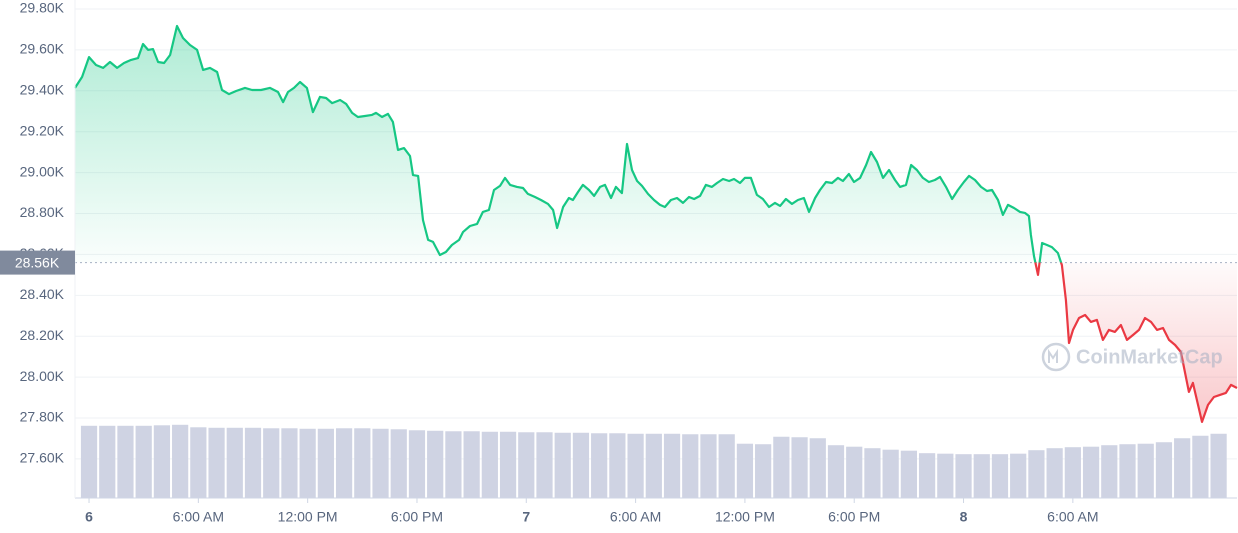 The height and width of the screenshot is (533, 1238). Describe the element at coordinates (42, 130) in the screenshot. I see `y-tick-label: 29.20K` at that location.